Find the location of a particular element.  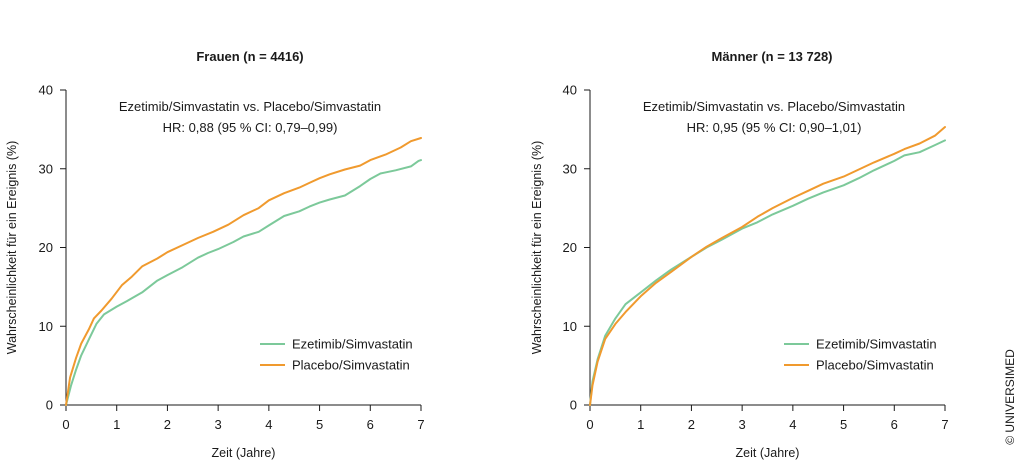

hazard-ratio-annotation: HR: 0,88 (95 % CI: 0,79–0,99) is located at coordinates (250, 127).